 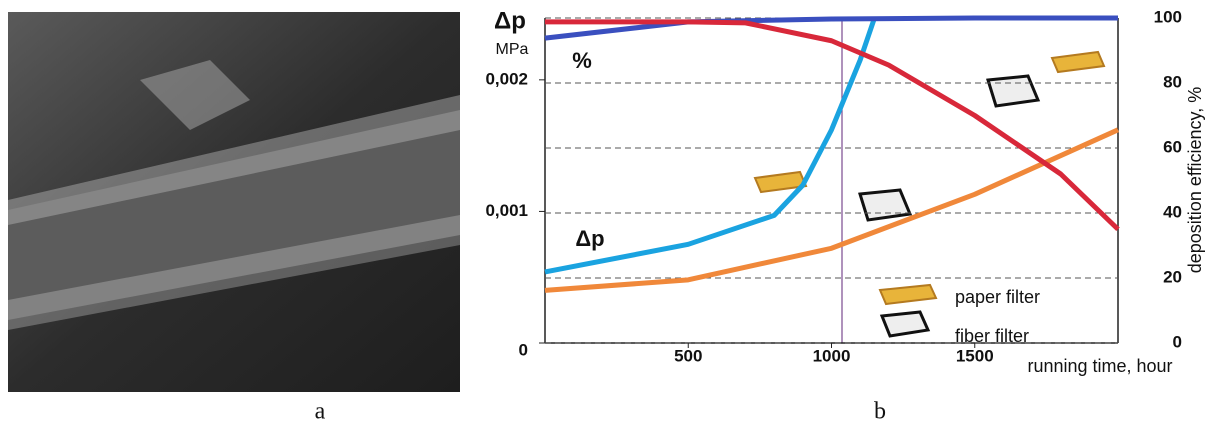 I want to click on y2-axis-title: deposition efficiency, %, so click(x=1195, y=180).